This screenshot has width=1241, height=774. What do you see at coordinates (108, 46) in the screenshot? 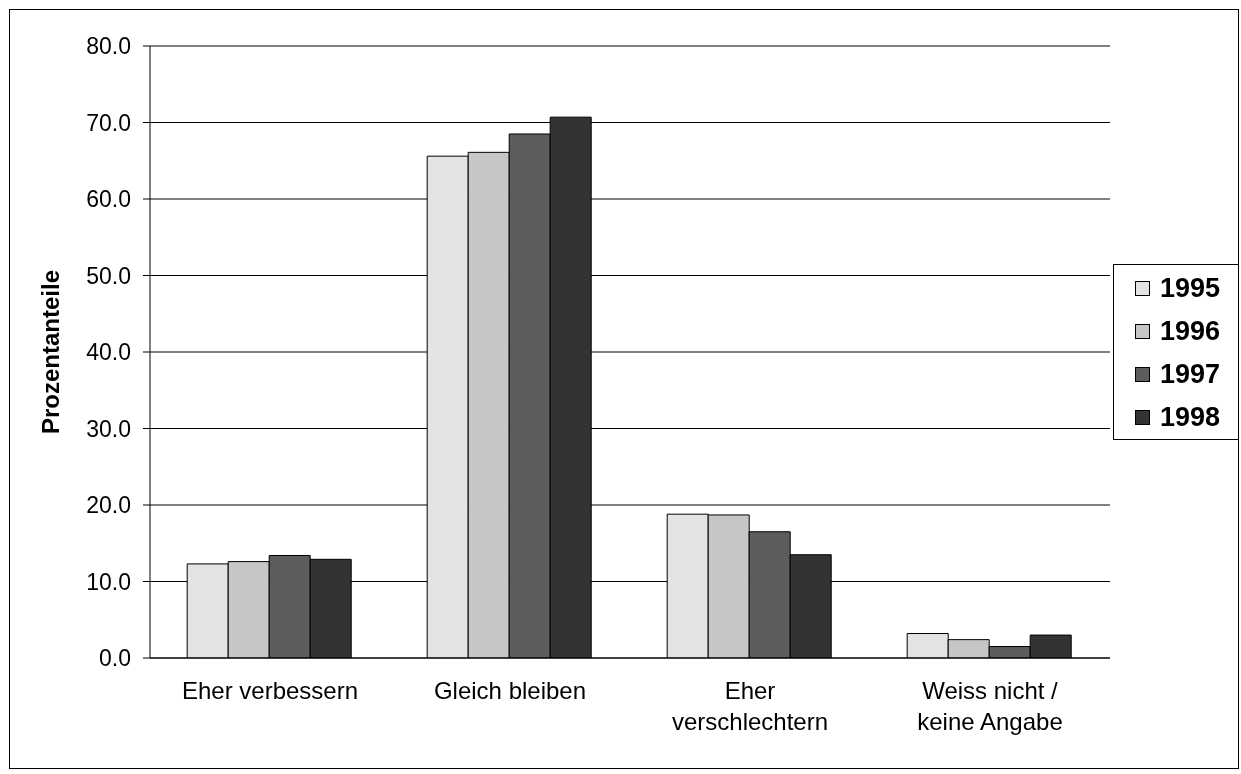
I see `y-tick-label: 80.0` at bounding box center [108, 46].